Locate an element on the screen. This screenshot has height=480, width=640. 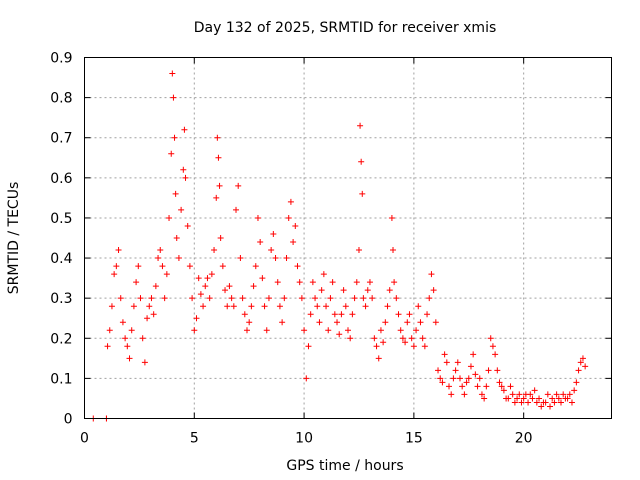
y-tick-label: 0.2 is located at coordinates (61, 339).